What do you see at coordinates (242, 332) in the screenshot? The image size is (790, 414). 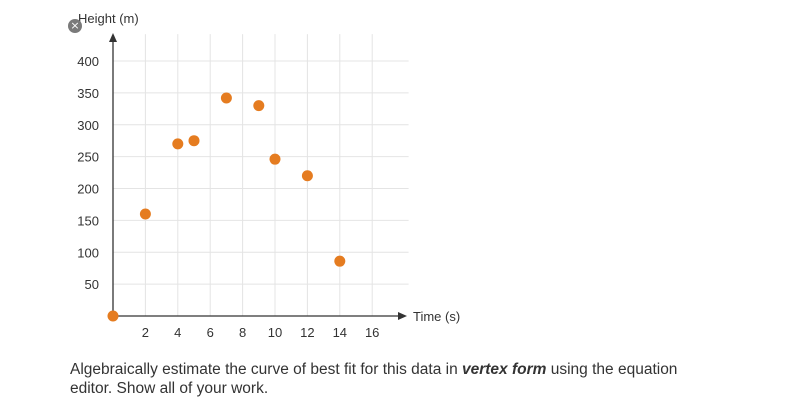 I see `x-tick-label: 8` at bounding box center [242, 332].